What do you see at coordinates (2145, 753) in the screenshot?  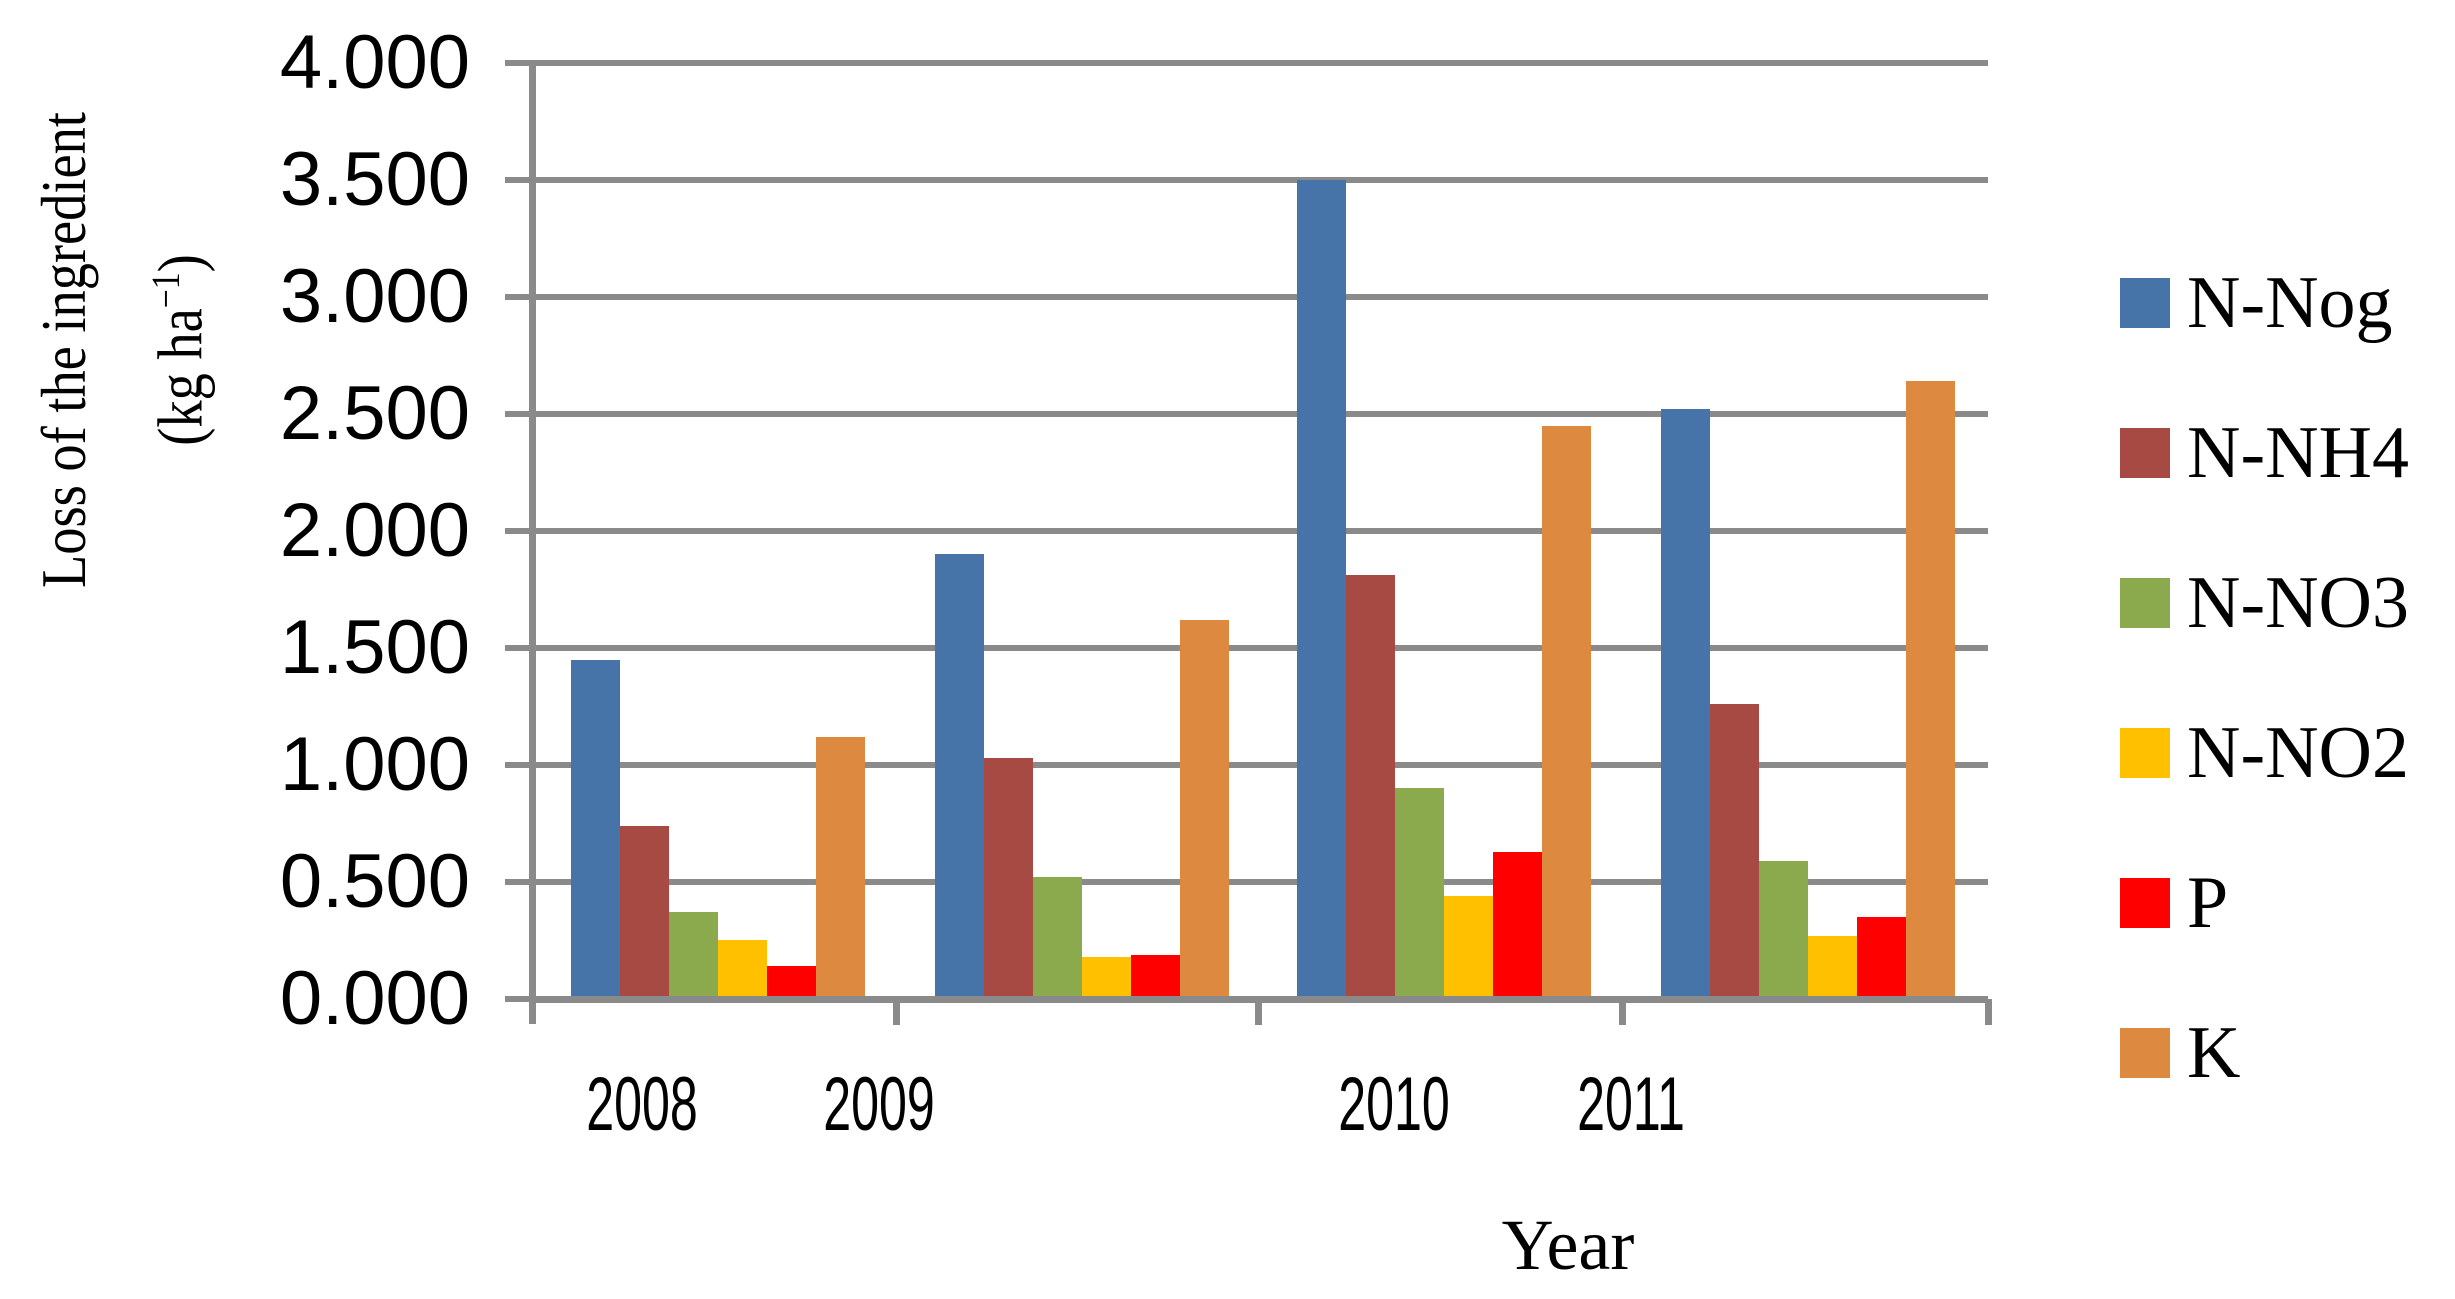 I see `legend-swatch-N-NO2` at bounding box center [2145, 753].